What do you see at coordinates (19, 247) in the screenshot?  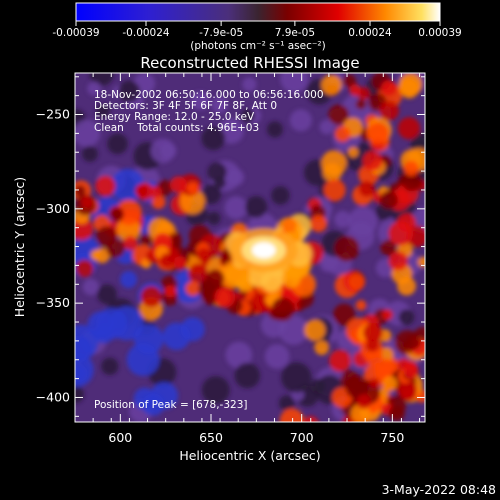 I see `y-axis-label: Heliocentric Y (arcsec)` at bounding box center [19, 247].